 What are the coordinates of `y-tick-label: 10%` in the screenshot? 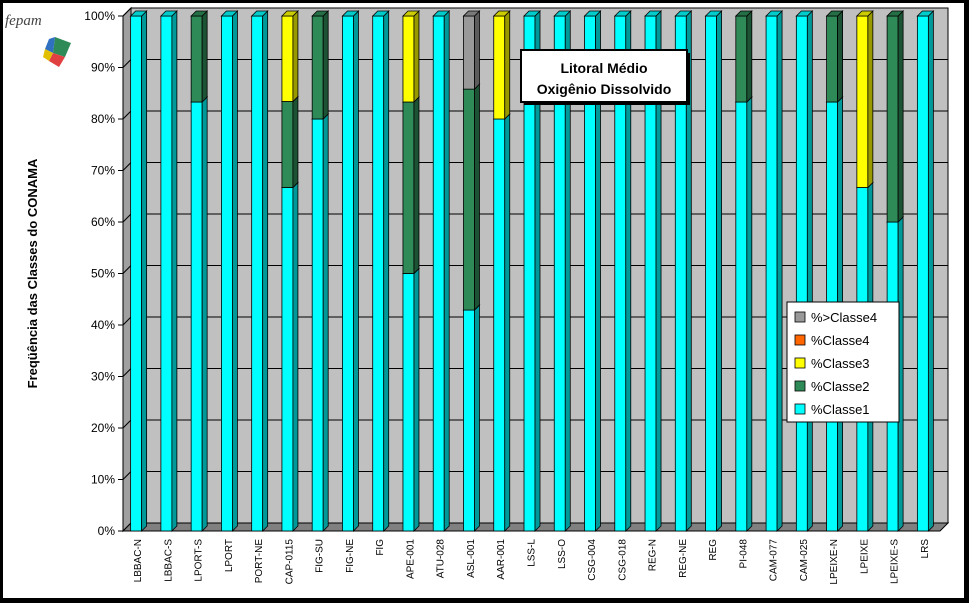 It's located at (103, 480).